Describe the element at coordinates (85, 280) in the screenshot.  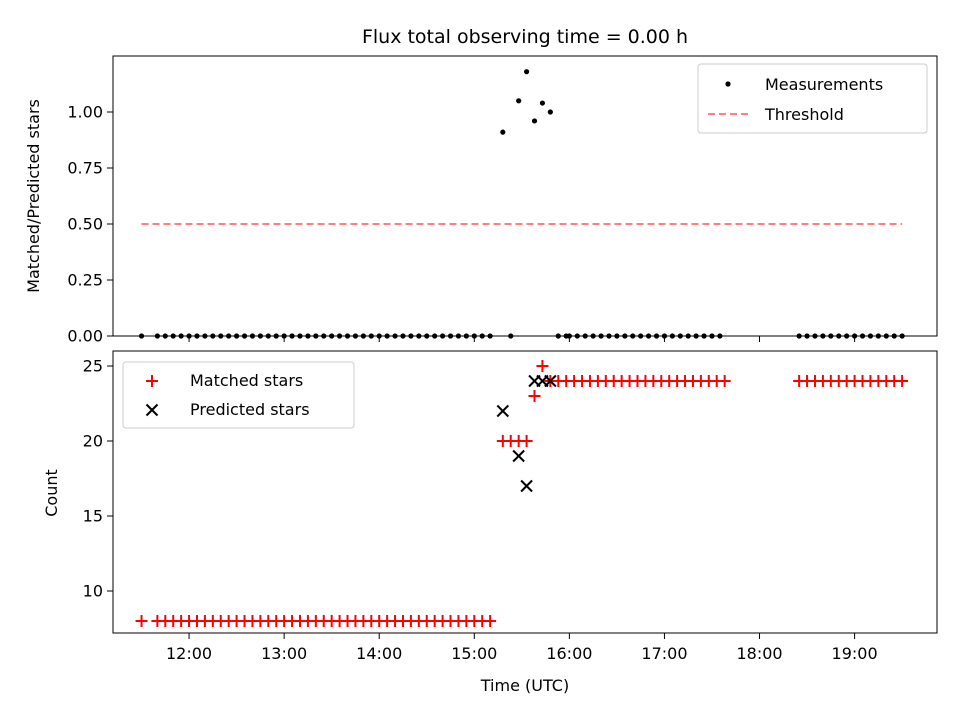
I see `top-y-tick-label: 0.25` at that location.